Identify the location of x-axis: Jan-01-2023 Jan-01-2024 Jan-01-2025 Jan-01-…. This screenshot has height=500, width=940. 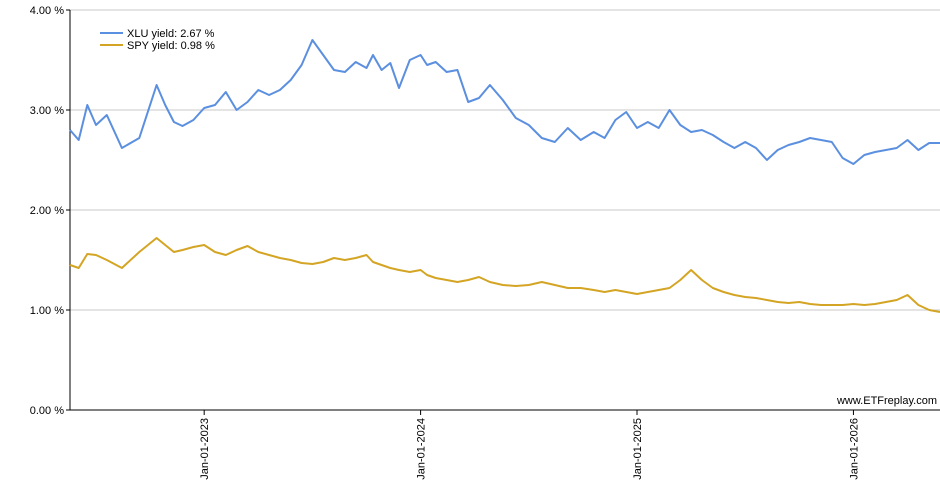
(505, 445).